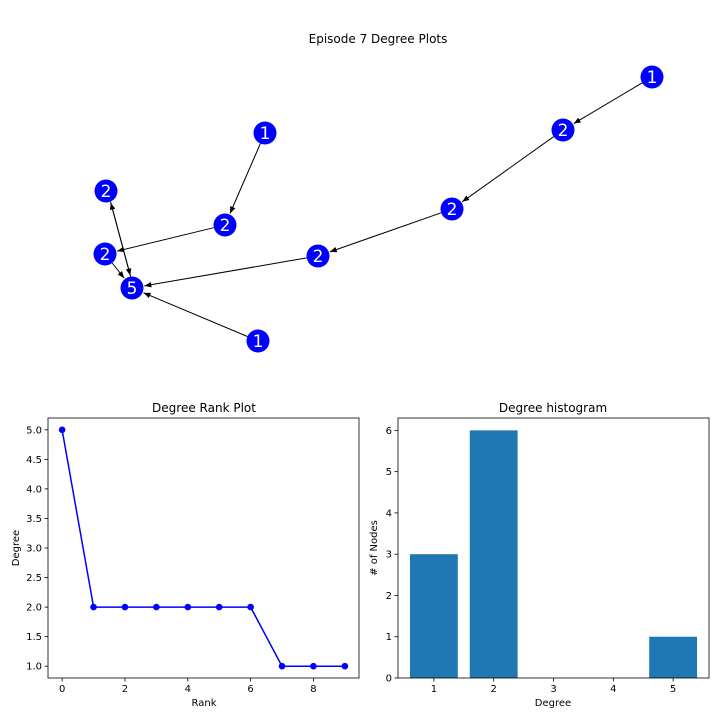  I want to click on hist-xtick-label: 3, so click(553, 689).